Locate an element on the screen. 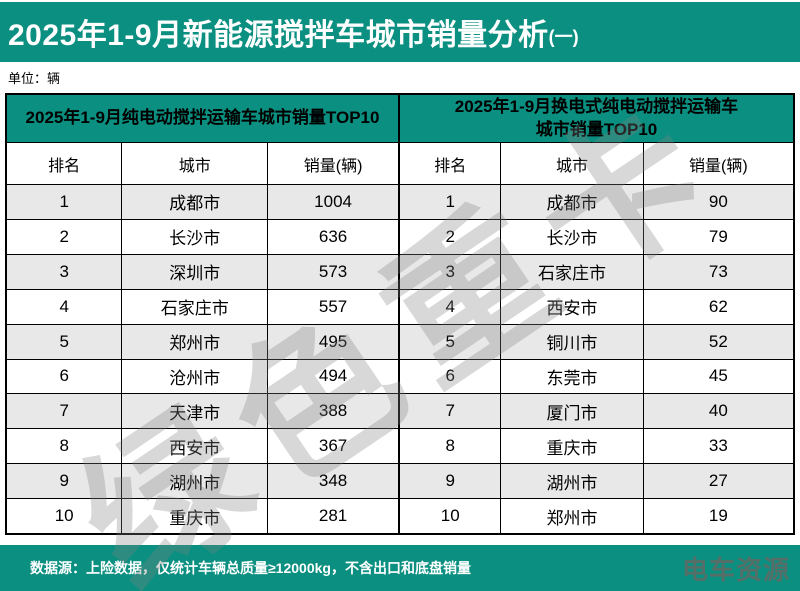 The width and height of the screenshot is (800, 591). city-cell: 东莞市 is located at coordinates (572, 376).